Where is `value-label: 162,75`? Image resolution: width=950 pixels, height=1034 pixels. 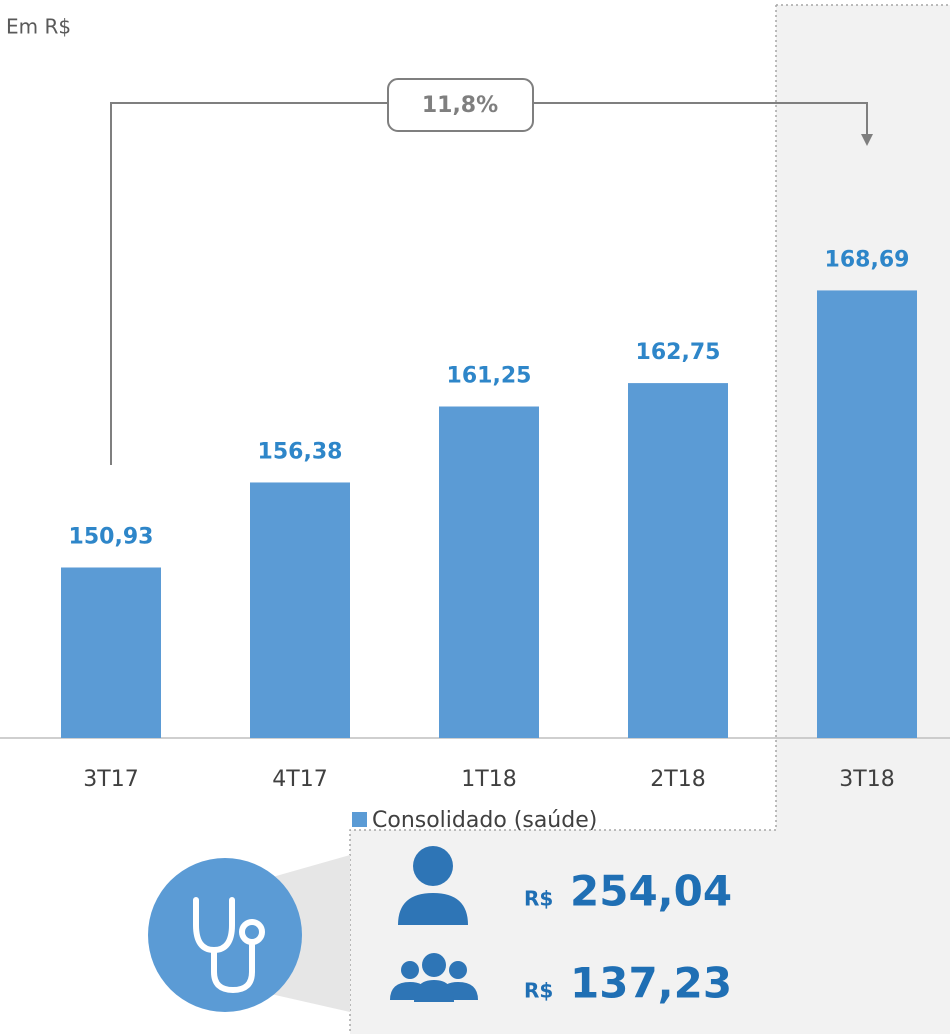 value-label: 162,75 is located at coordinates (678, 352).